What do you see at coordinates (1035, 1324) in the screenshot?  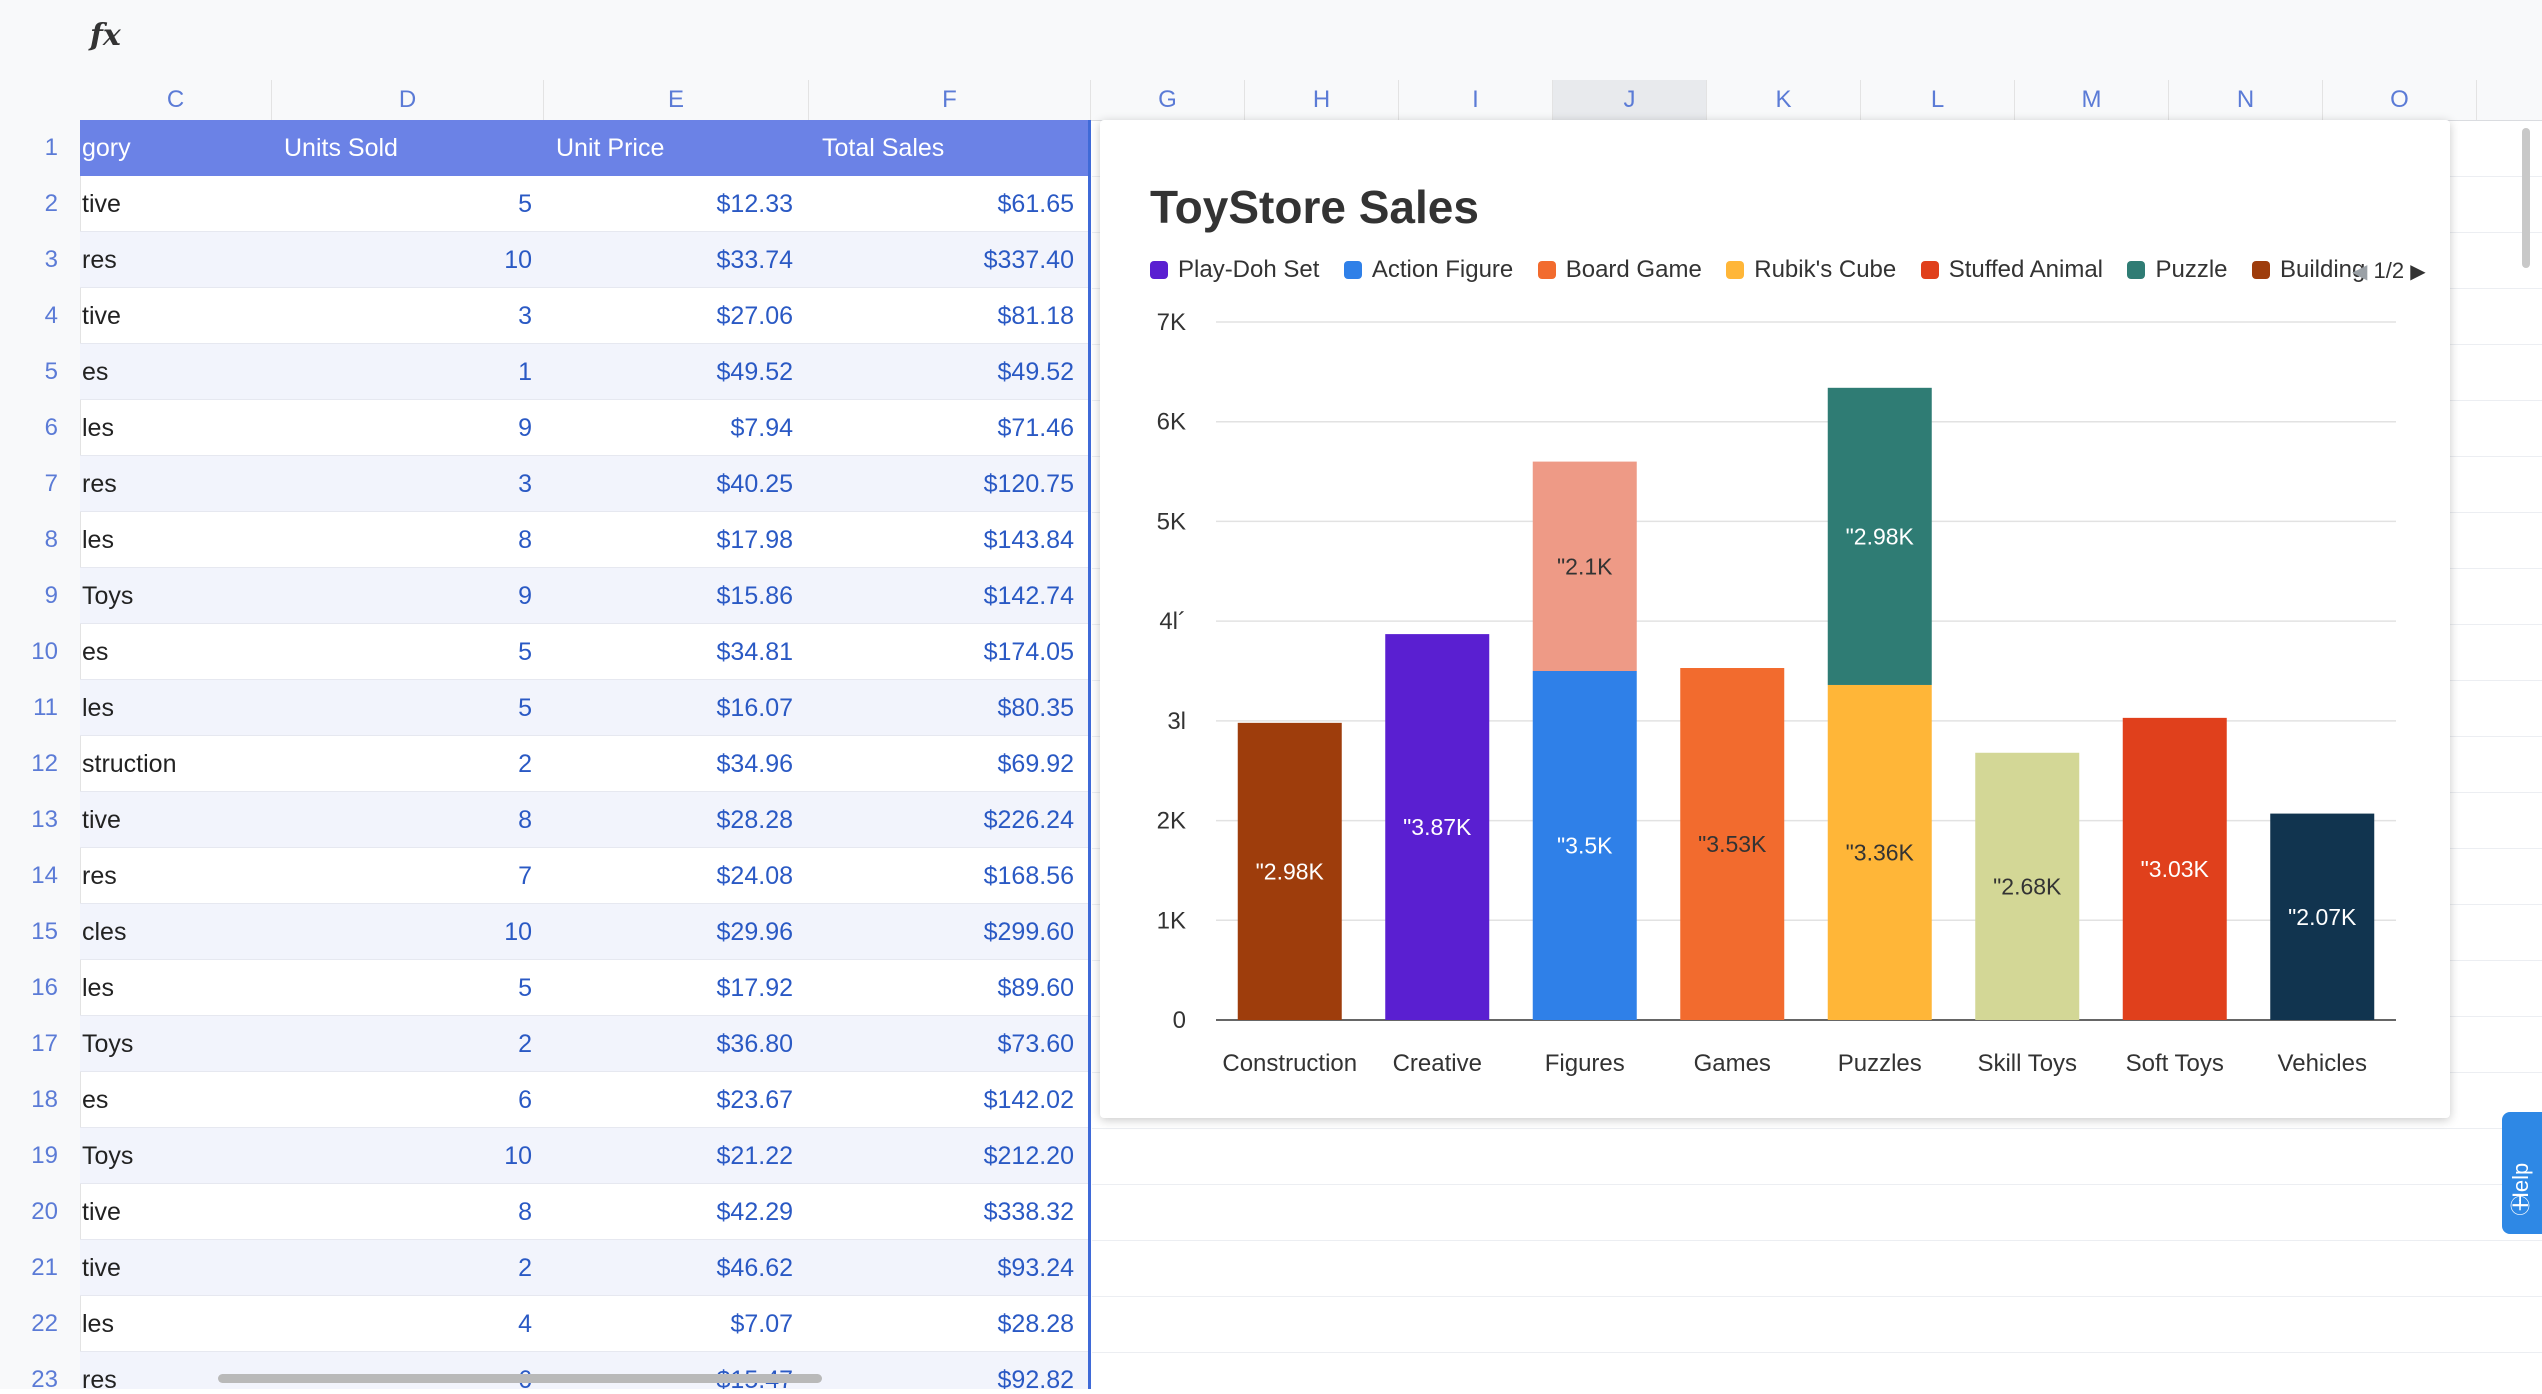 I see `total-cell: $28.28` at bounding box center [1035, 1324].